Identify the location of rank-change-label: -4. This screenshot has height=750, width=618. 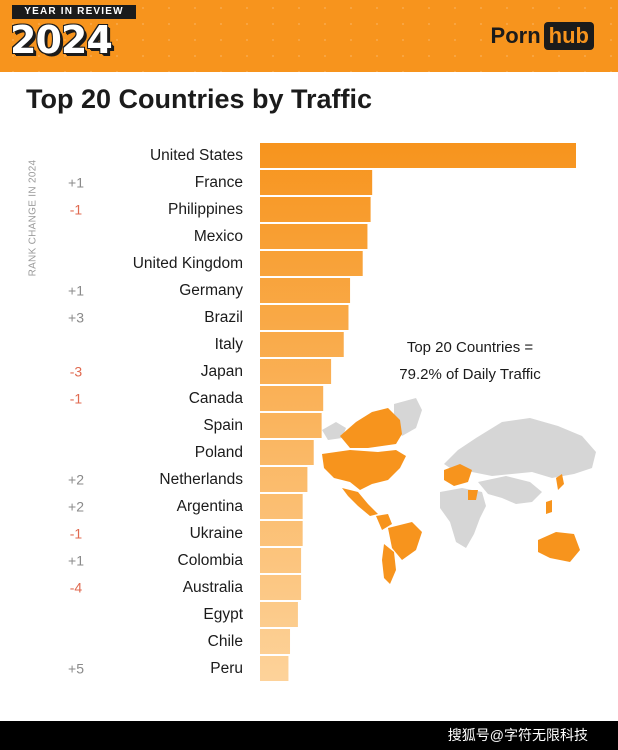
(76, 588).